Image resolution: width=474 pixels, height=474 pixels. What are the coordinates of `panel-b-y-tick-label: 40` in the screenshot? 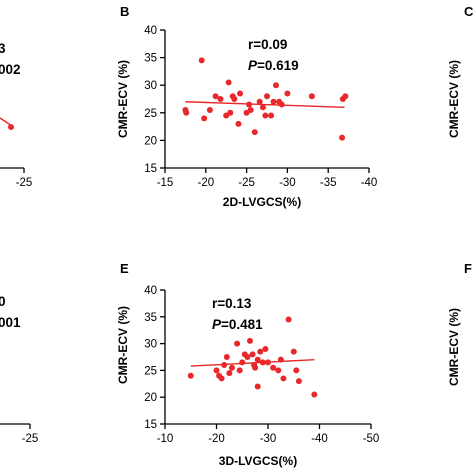 It's located at (150, 31).